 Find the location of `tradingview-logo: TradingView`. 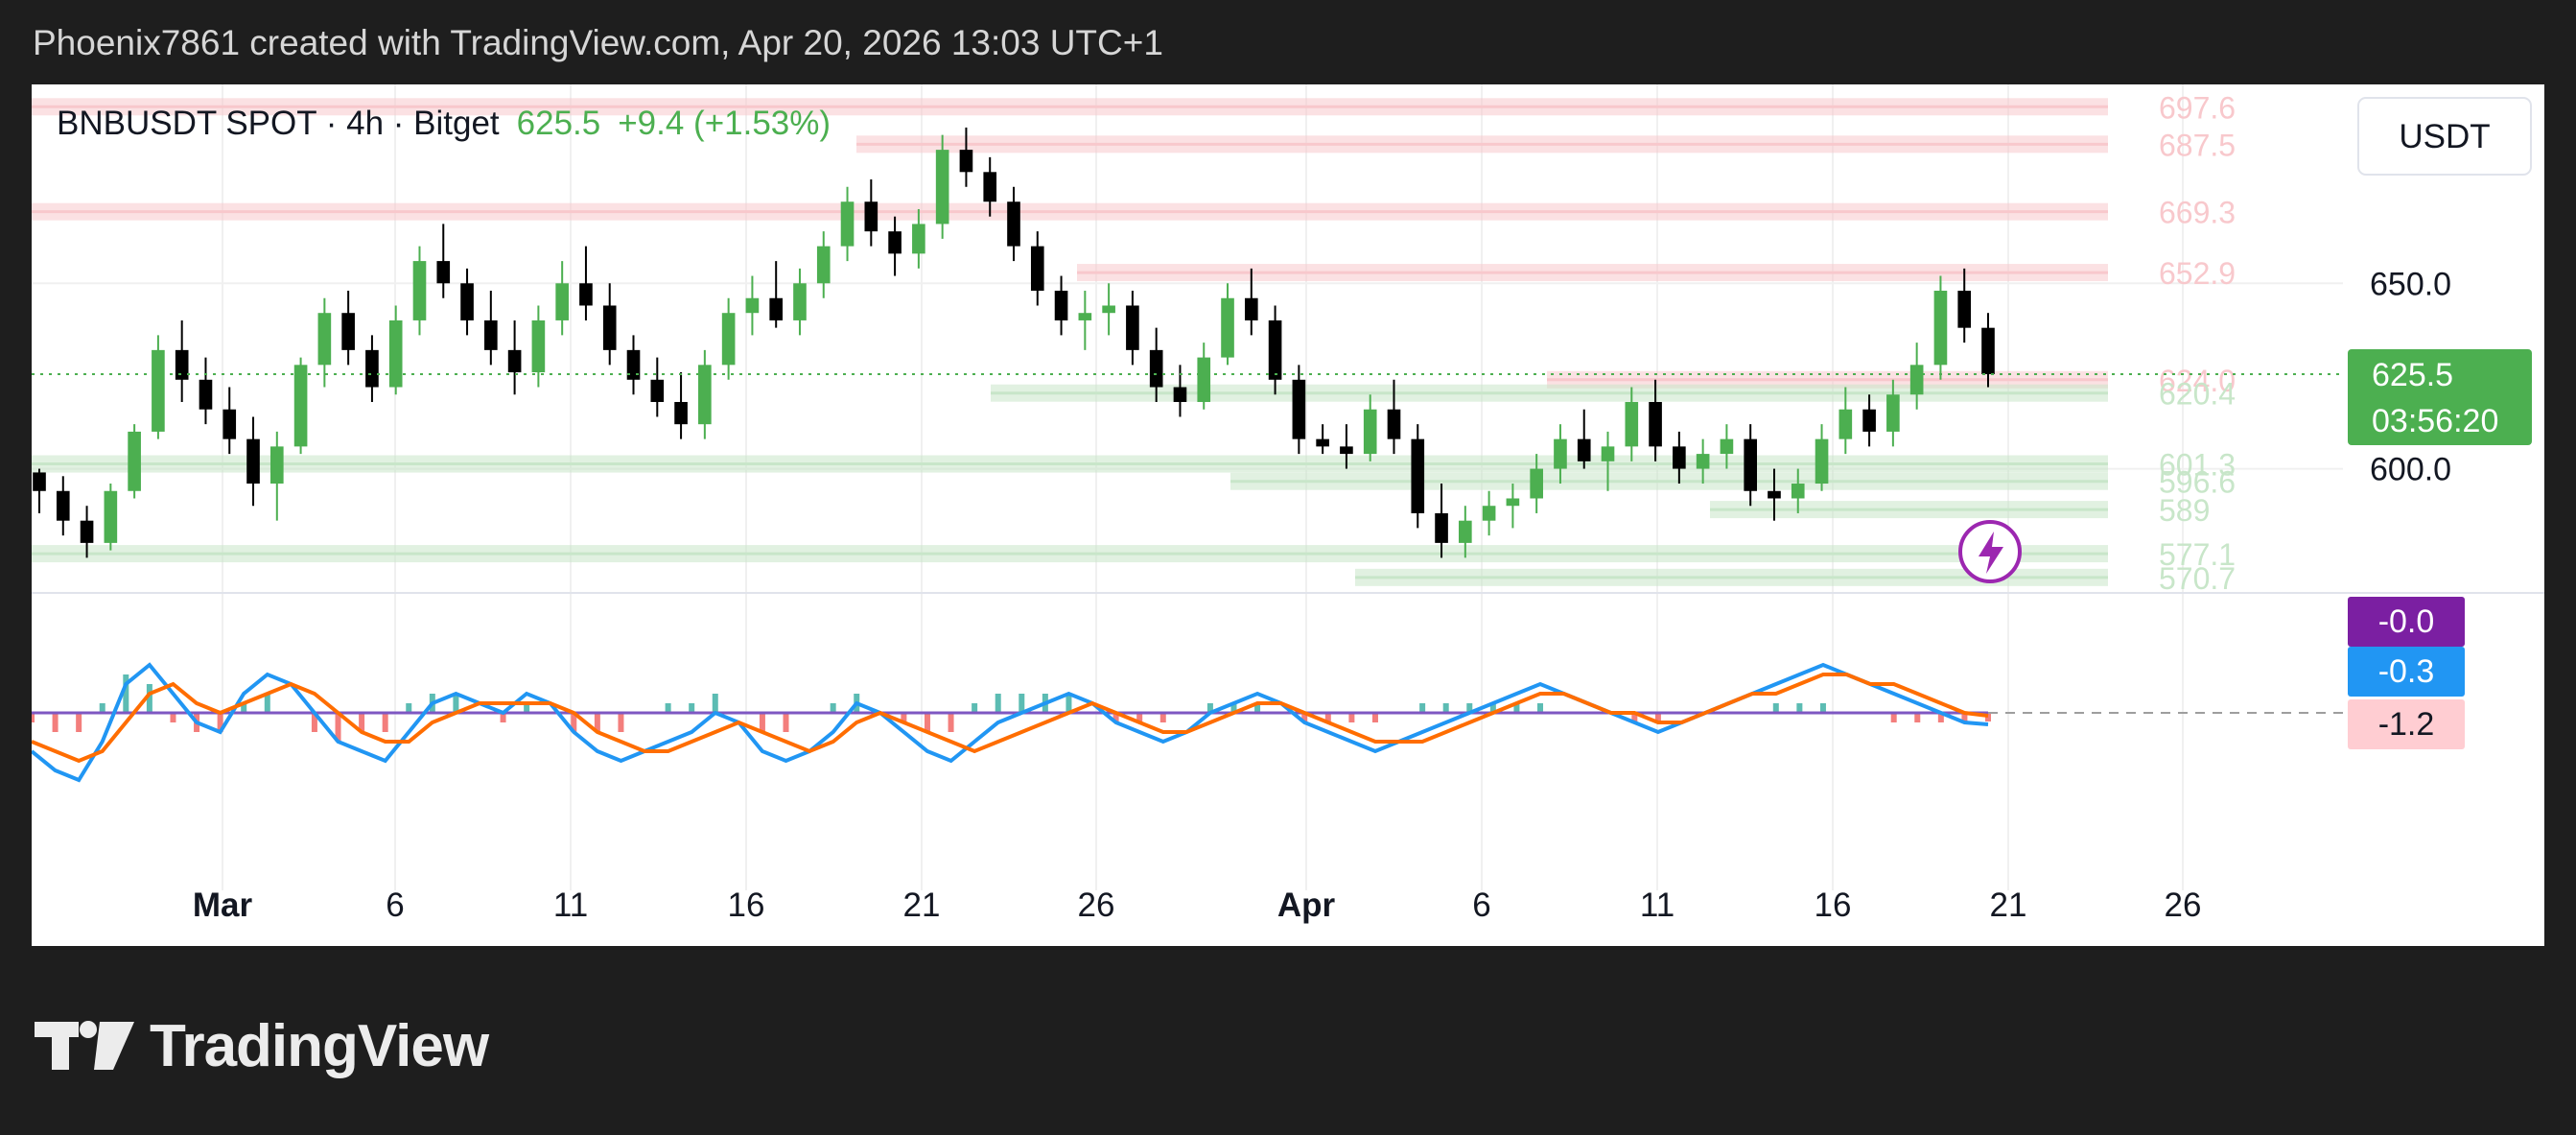

tradingview-logo: TradingView is located at coordinates (262, 1045).